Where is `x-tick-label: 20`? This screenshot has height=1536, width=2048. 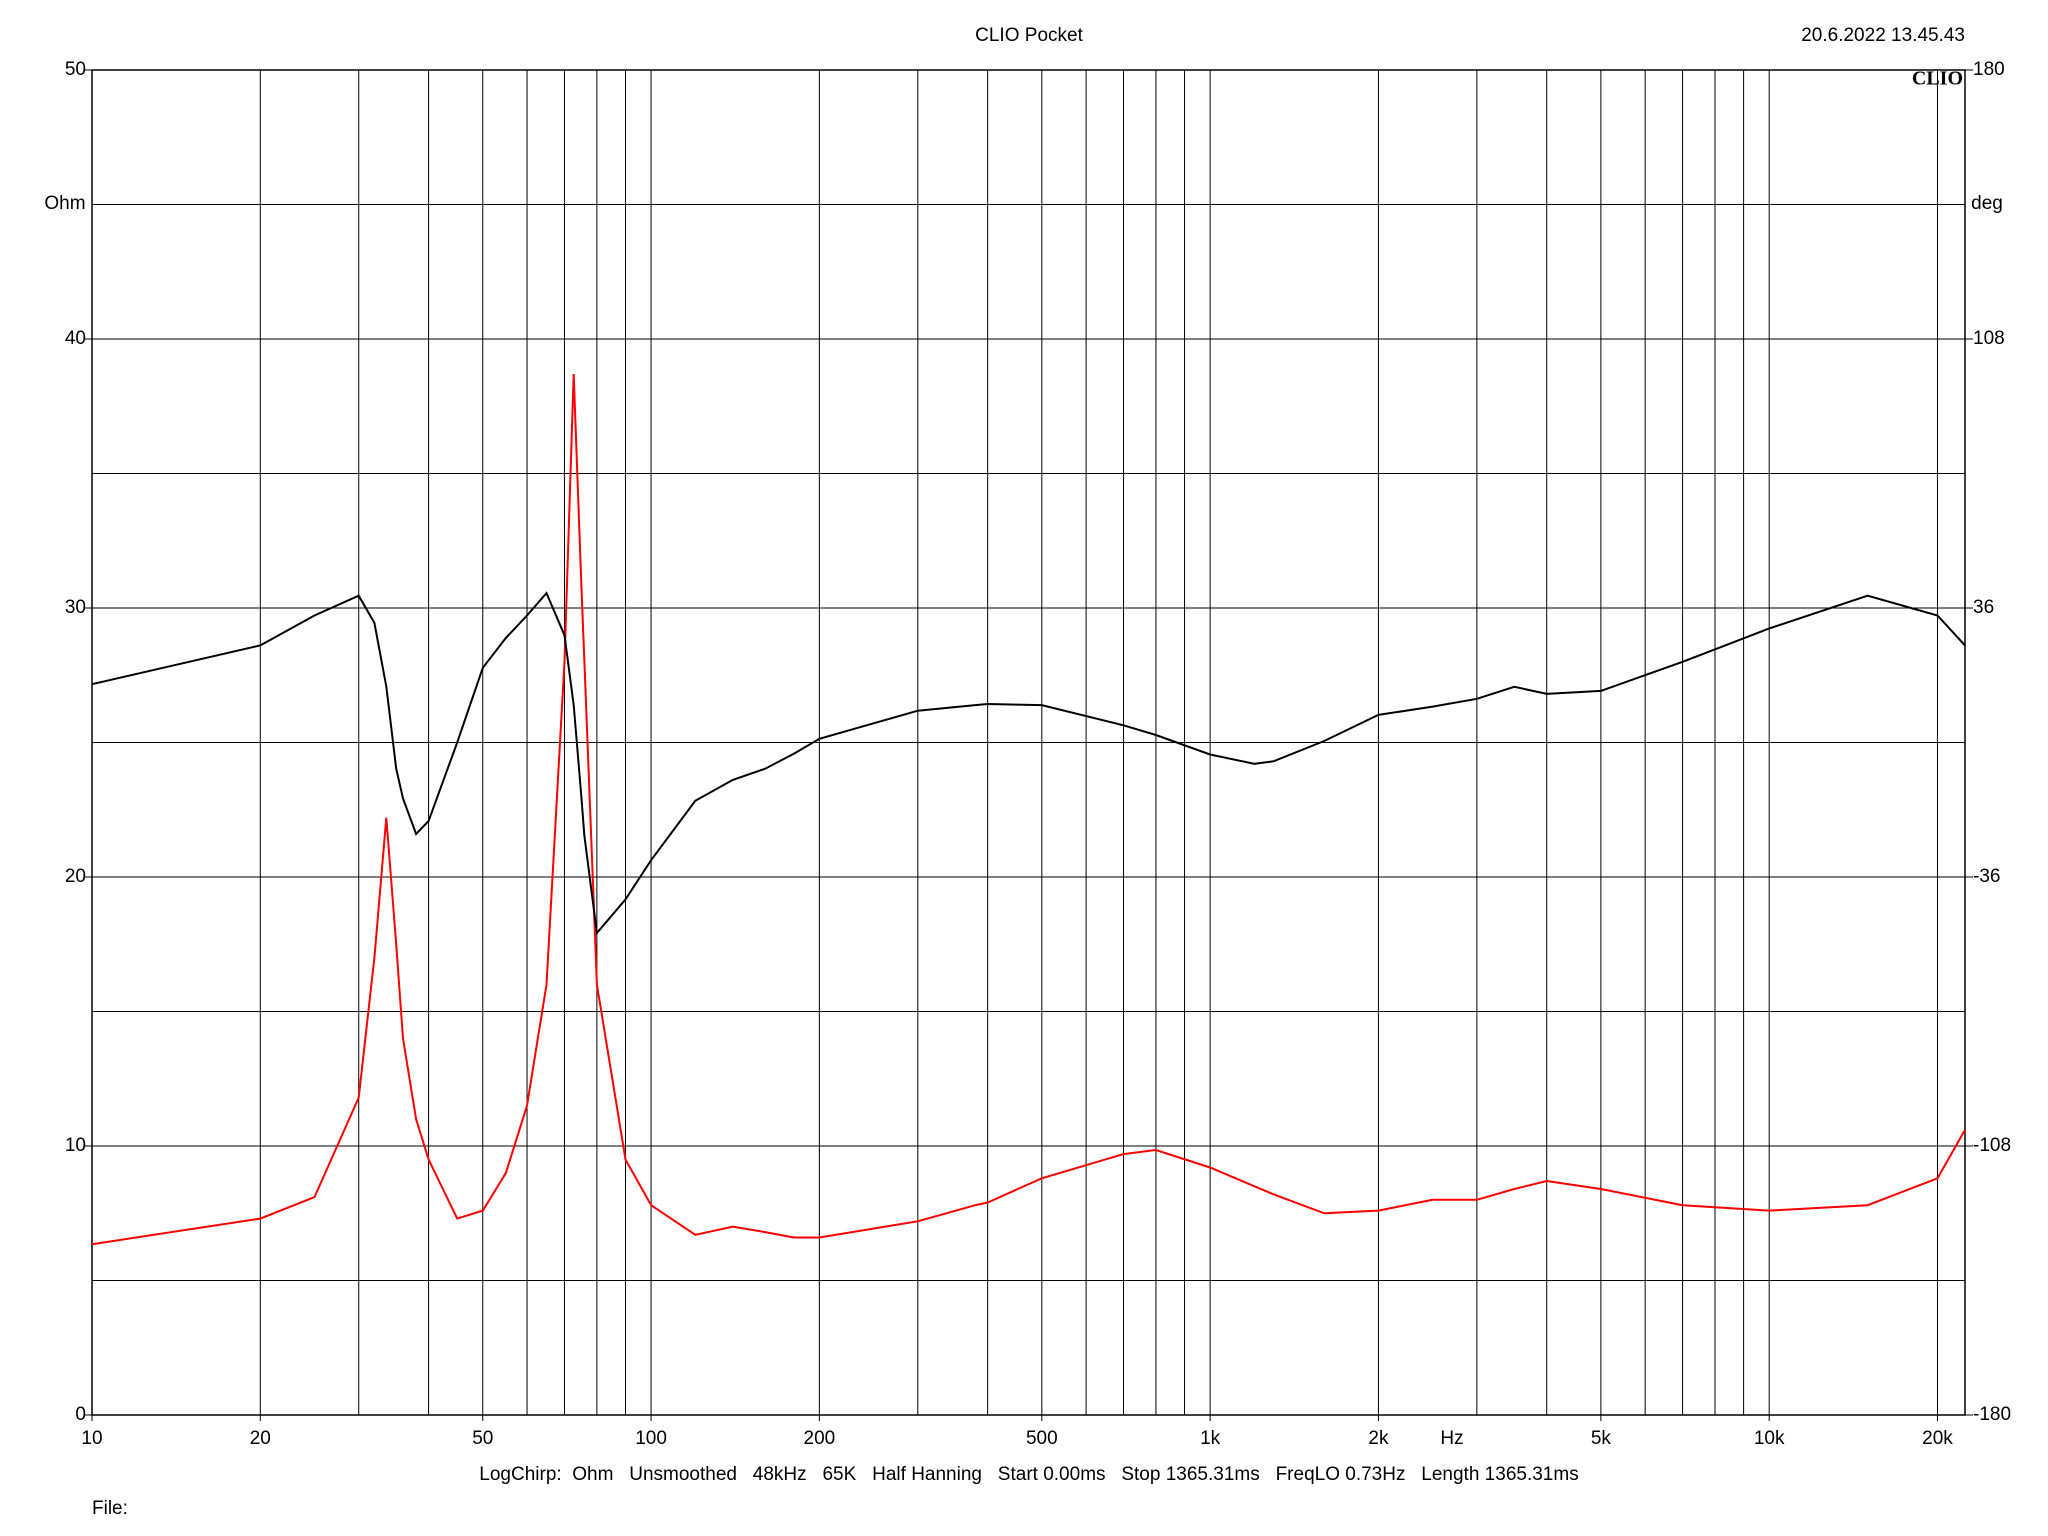
x-tick-label: 20 is located at coordinates (260, 1438).